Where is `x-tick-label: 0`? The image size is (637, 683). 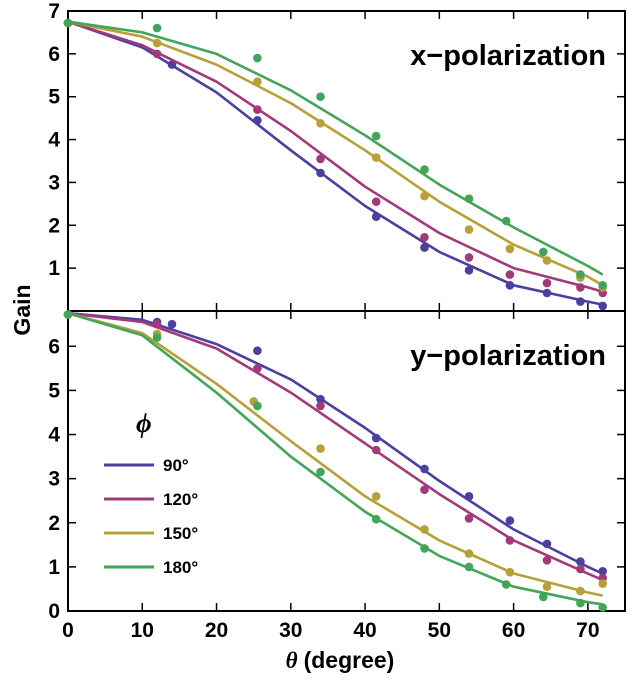 x-tick-label: 0 is located at coordinates (68, 630).